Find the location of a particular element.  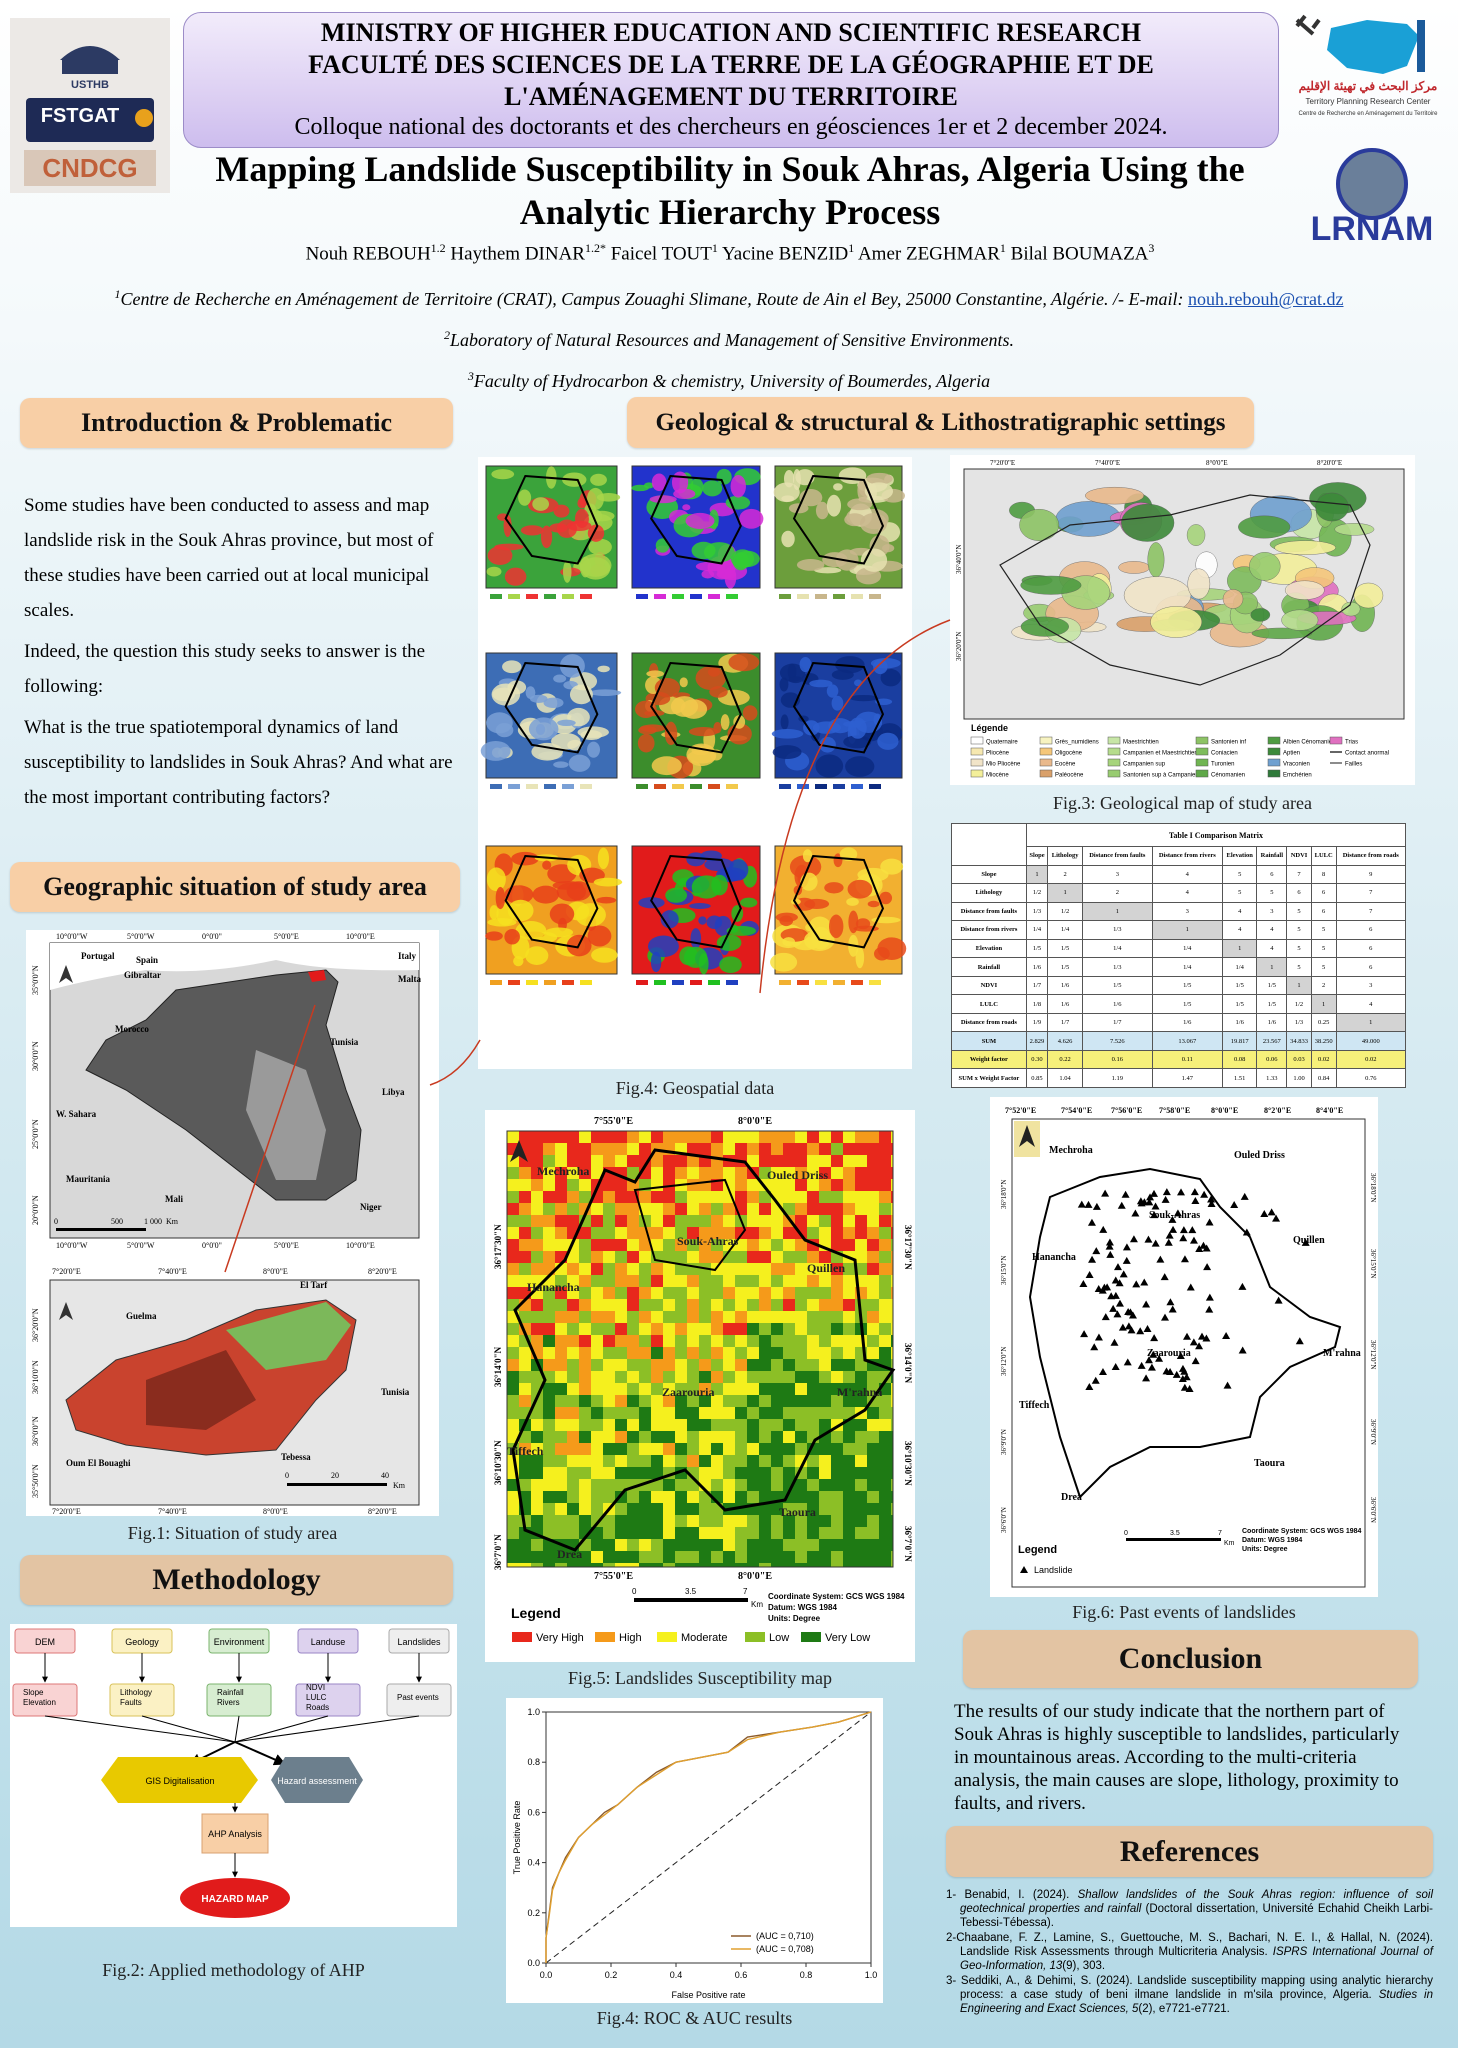

legend-label: Quaternaire is located at coordinates (1002, 743).